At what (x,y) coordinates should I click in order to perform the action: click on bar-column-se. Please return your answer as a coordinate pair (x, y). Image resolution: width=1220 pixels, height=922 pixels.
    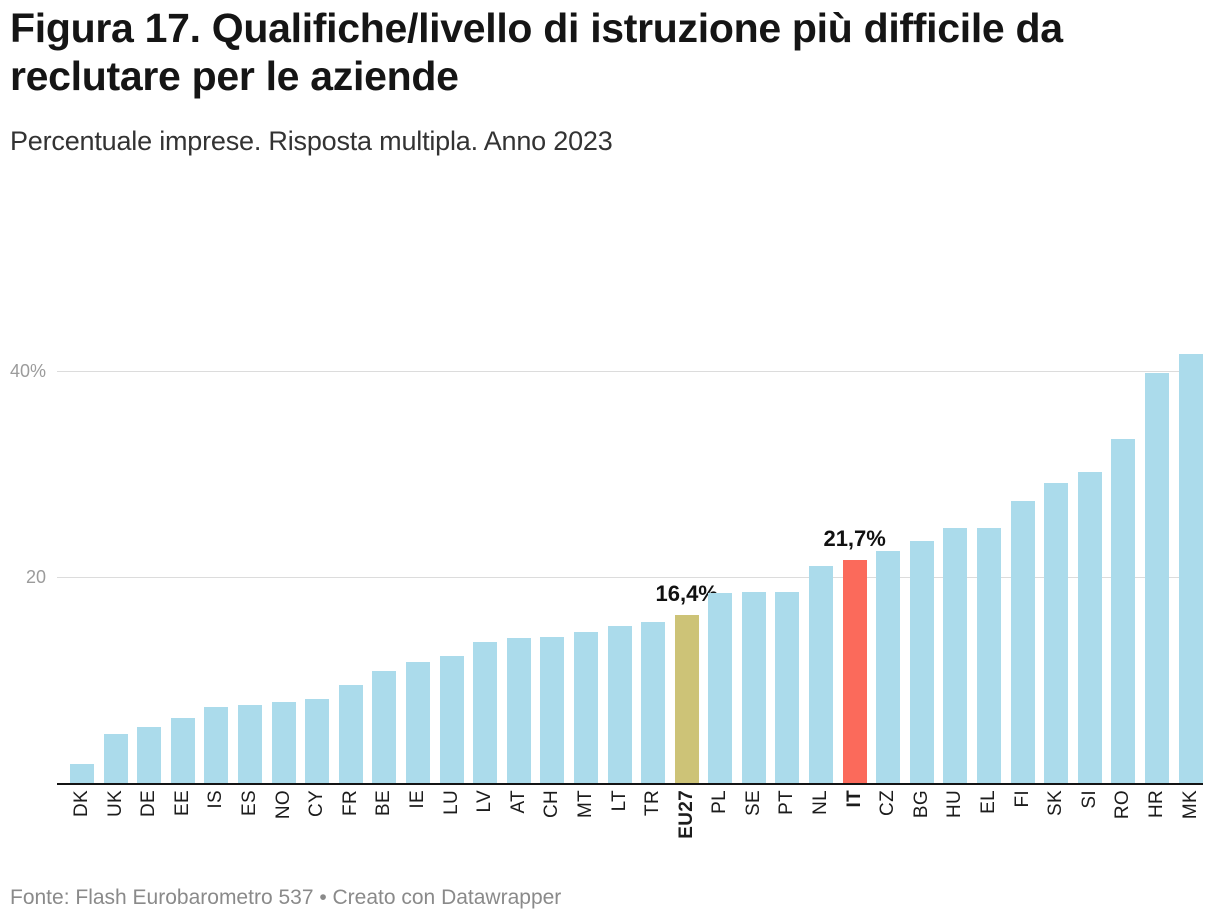
    Looking at the image, I should click on (753, 687).